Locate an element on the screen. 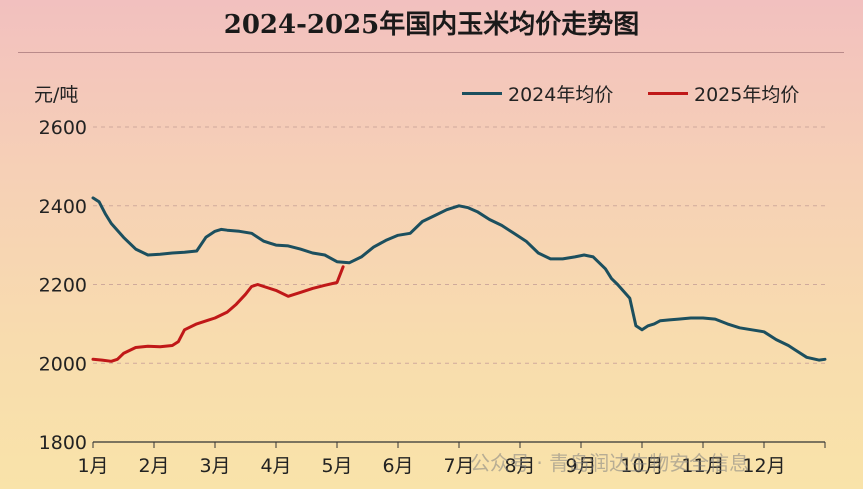  x-tick-label: 6月 is located at coordinates (397, 466).